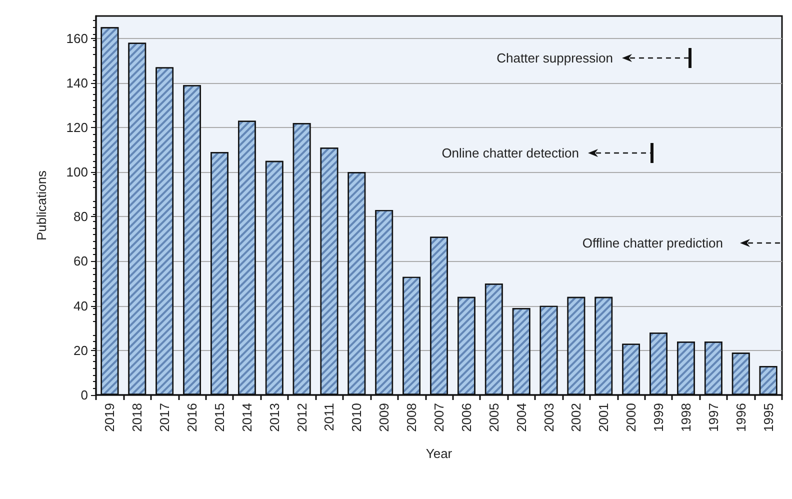  I want to click on y-tick-label: 0, so click(84, 395).